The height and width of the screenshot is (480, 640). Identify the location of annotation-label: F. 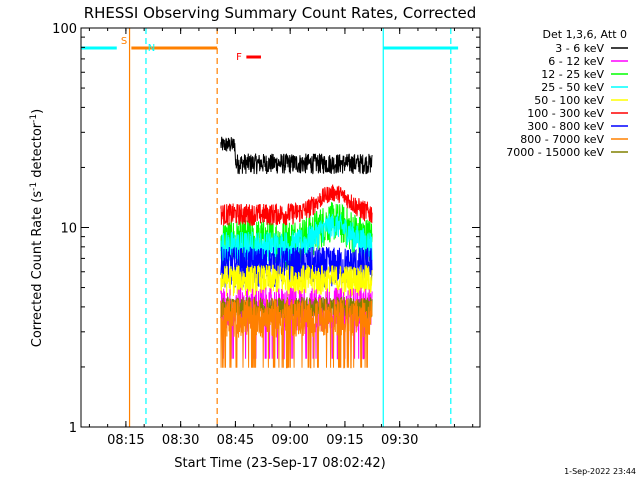
(239, 57).